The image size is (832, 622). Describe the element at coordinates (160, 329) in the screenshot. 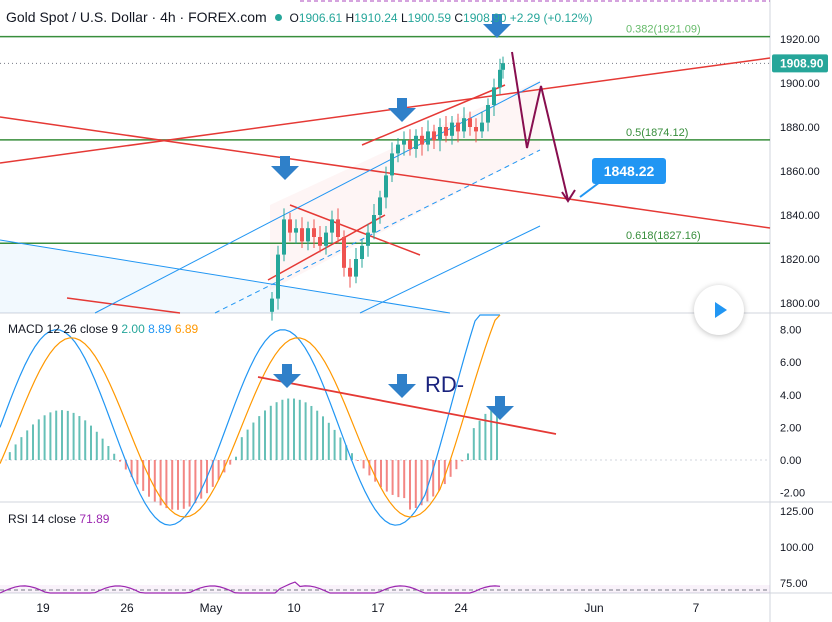

I see `macd-line-value: 8.89` at that location.